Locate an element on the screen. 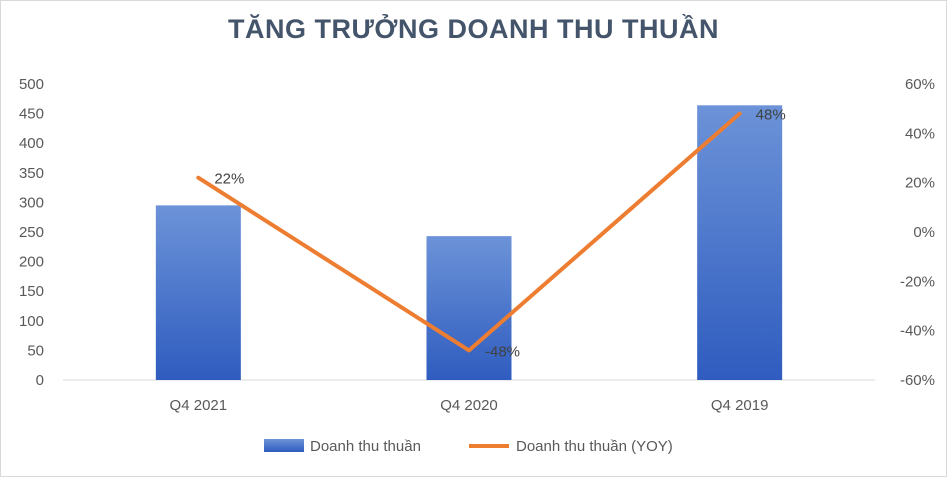  left-tick-label: 0 is located at coordinates (40, 380).